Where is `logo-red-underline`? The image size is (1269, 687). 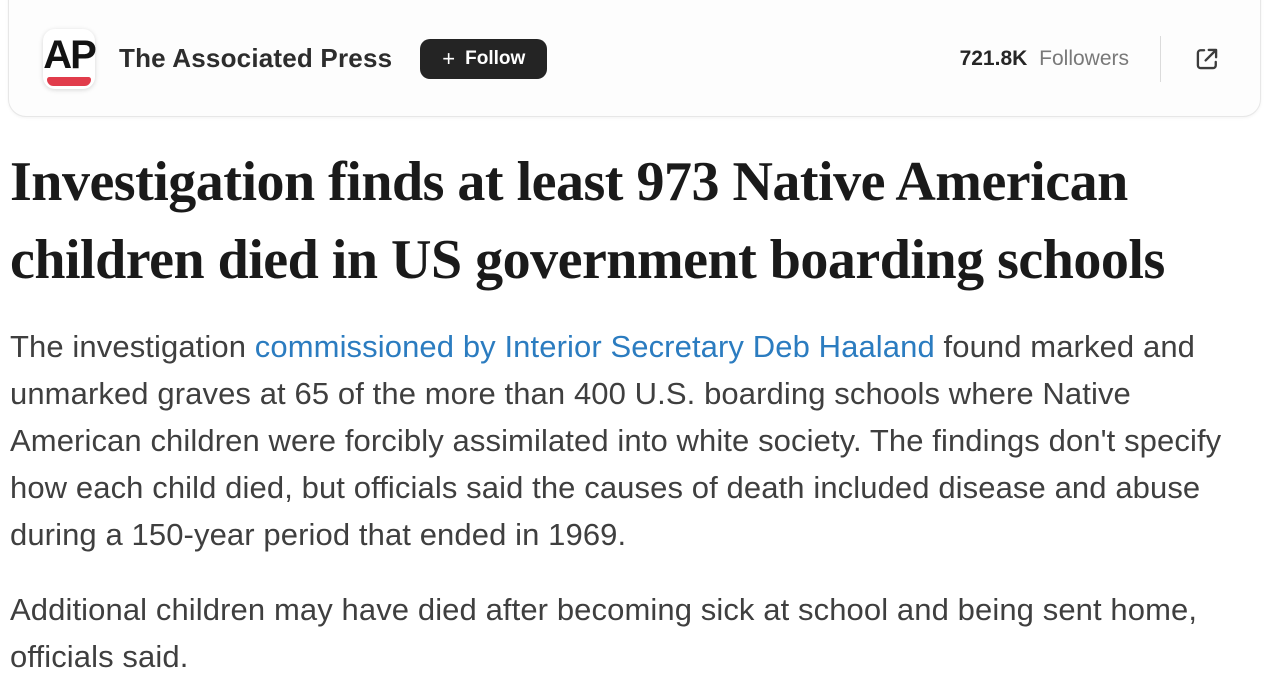 logo-red-underline is located at coordinates (69, 81).